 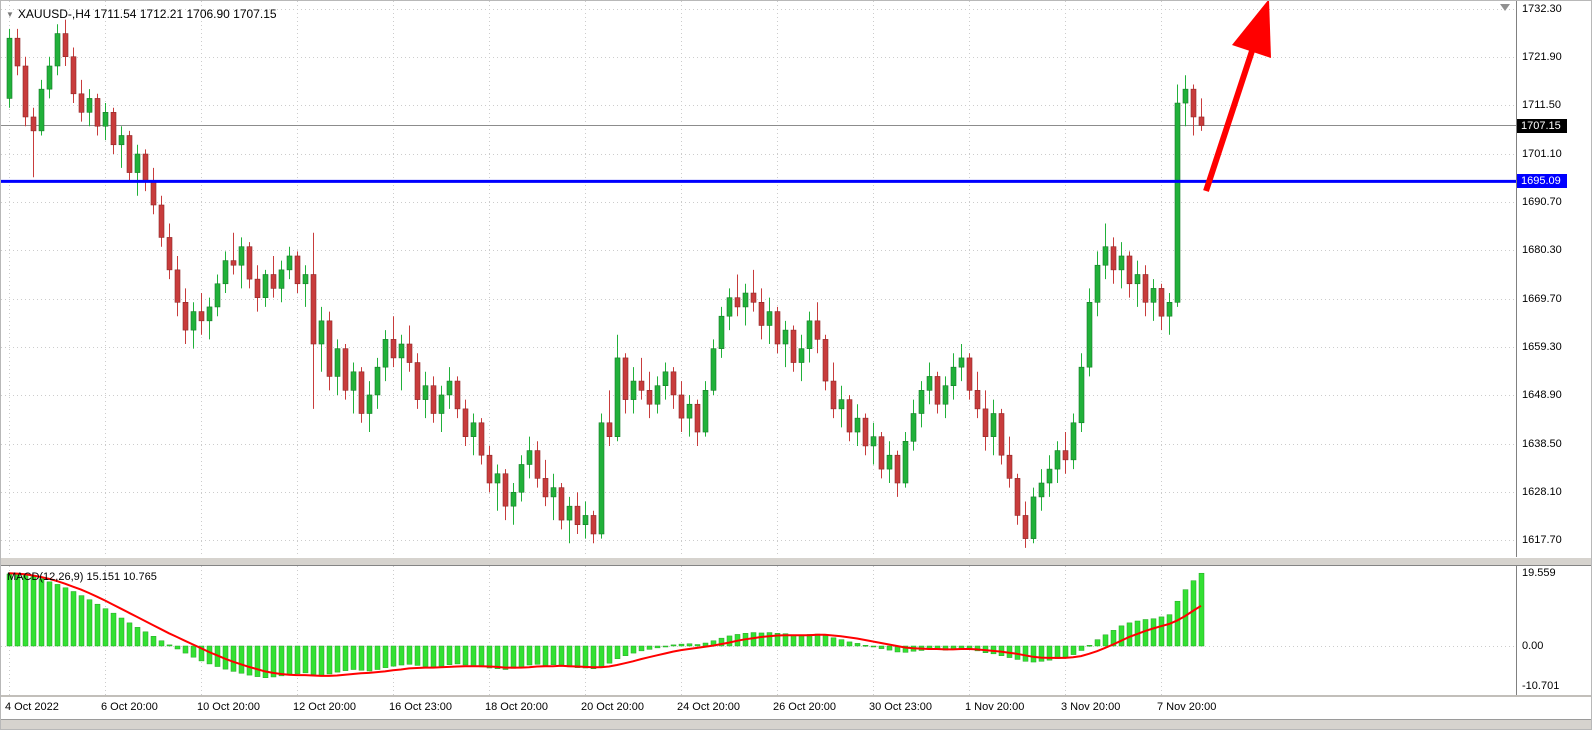 I want to click on support-price-badge: 1695.09, so click(x=1542, y=181).